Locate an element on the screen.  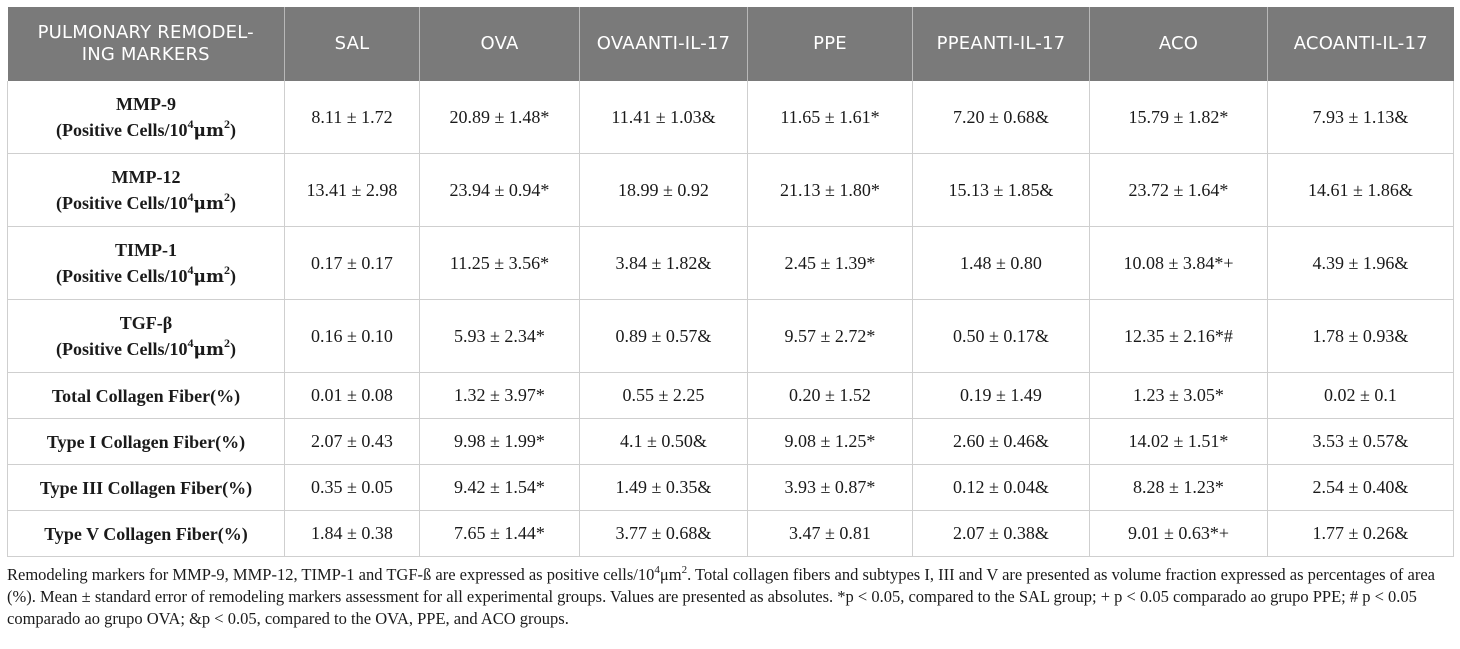
marker-cell: MMP-12 (Positive Cells/104μm2) is located at coordinates (146, 190).